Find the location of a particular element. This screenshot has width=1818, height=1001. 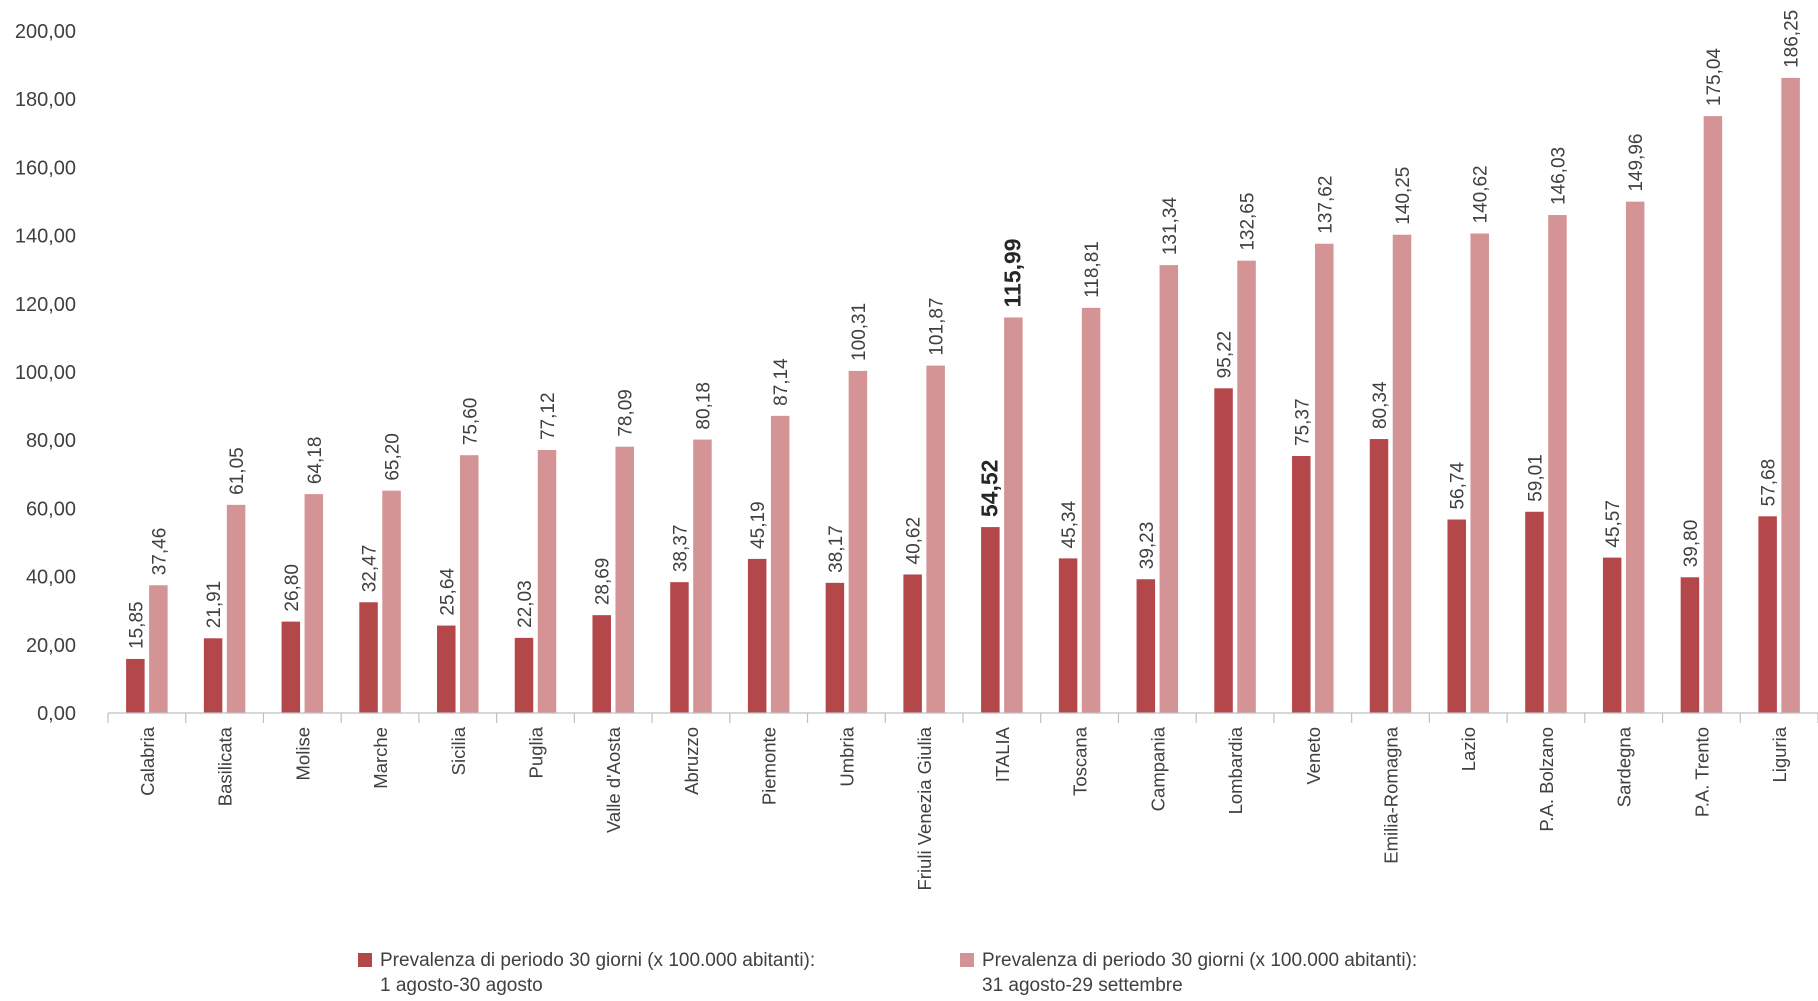

data-label-series-2: 37,46 is located at coordinates (159, 552).